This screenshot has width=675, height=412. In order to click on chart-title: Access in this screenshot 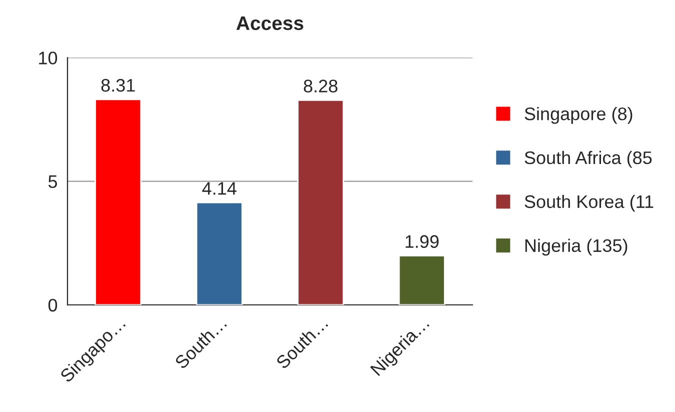, I will do `click(270, 23)`.